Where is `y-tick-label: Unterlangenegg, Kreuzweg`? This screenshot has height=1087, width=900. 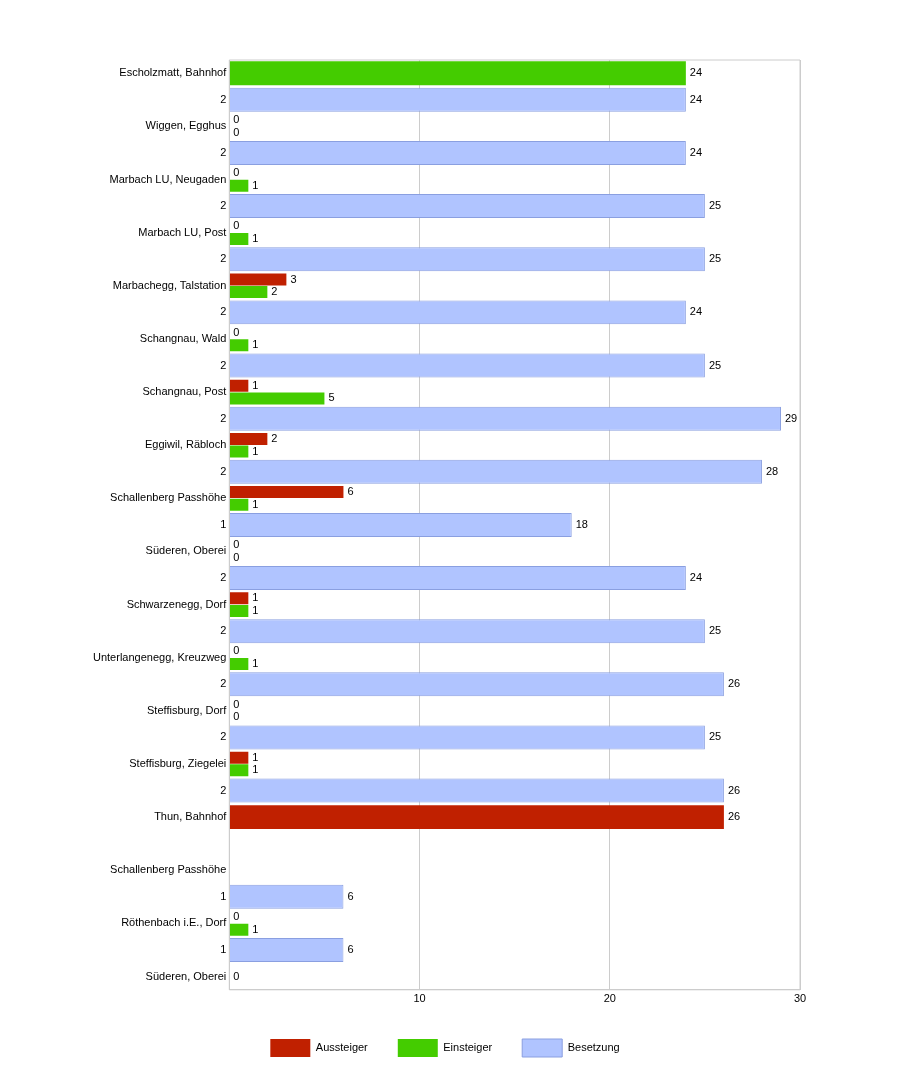 y-tick-label: Unterlangenegg, Kreuzweg is located at coordinates (160, 656).